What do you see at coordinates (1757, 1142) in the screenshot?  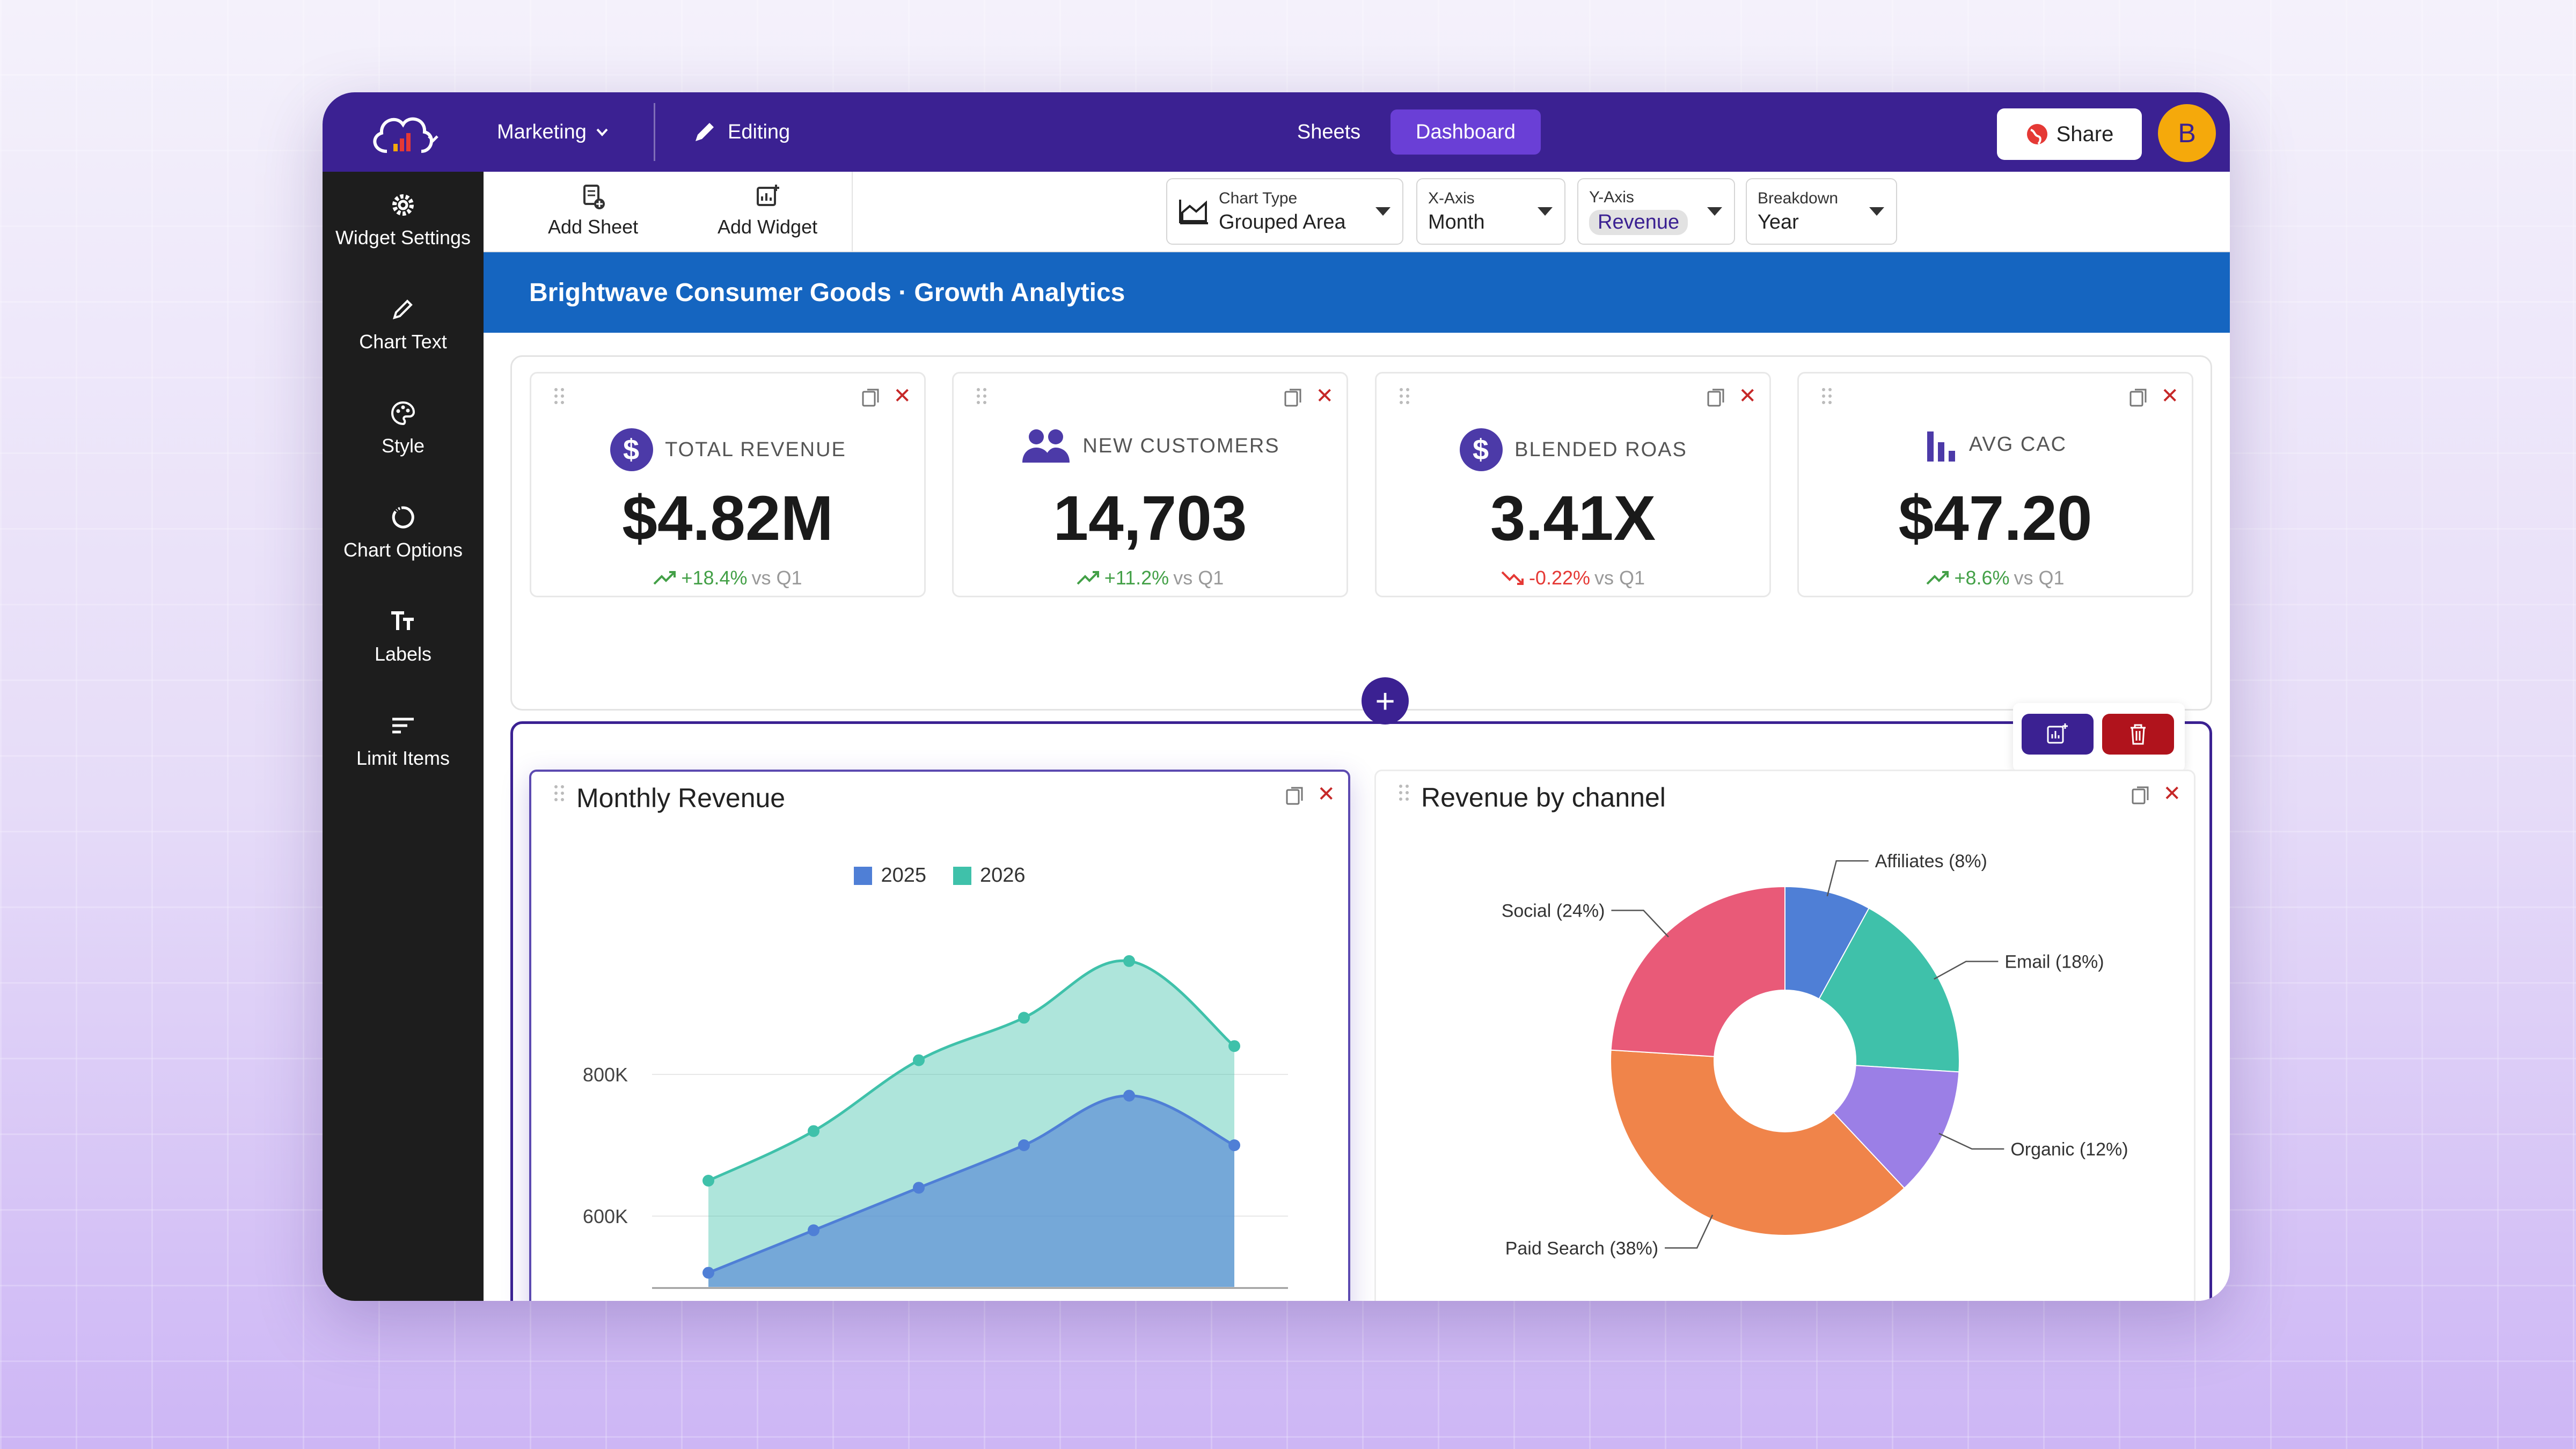 I see `pie-slice-paid-search` at bounding box center [1757, 1142].